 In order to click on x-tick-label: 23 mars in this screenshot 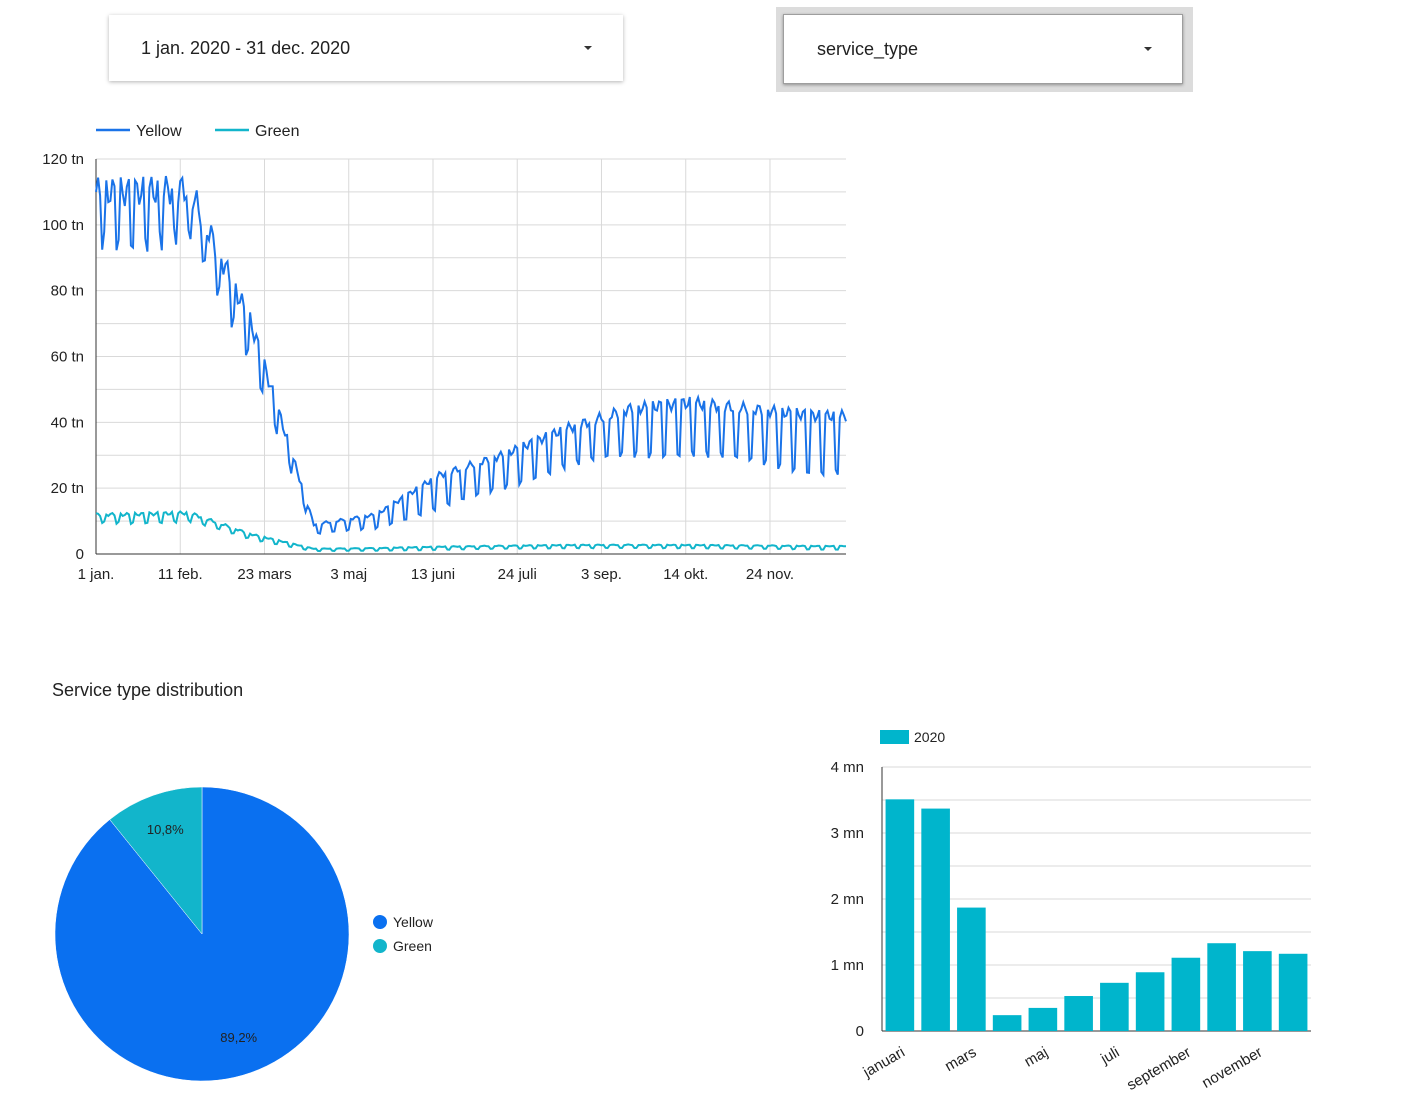, I will do `click(264, 574)`.